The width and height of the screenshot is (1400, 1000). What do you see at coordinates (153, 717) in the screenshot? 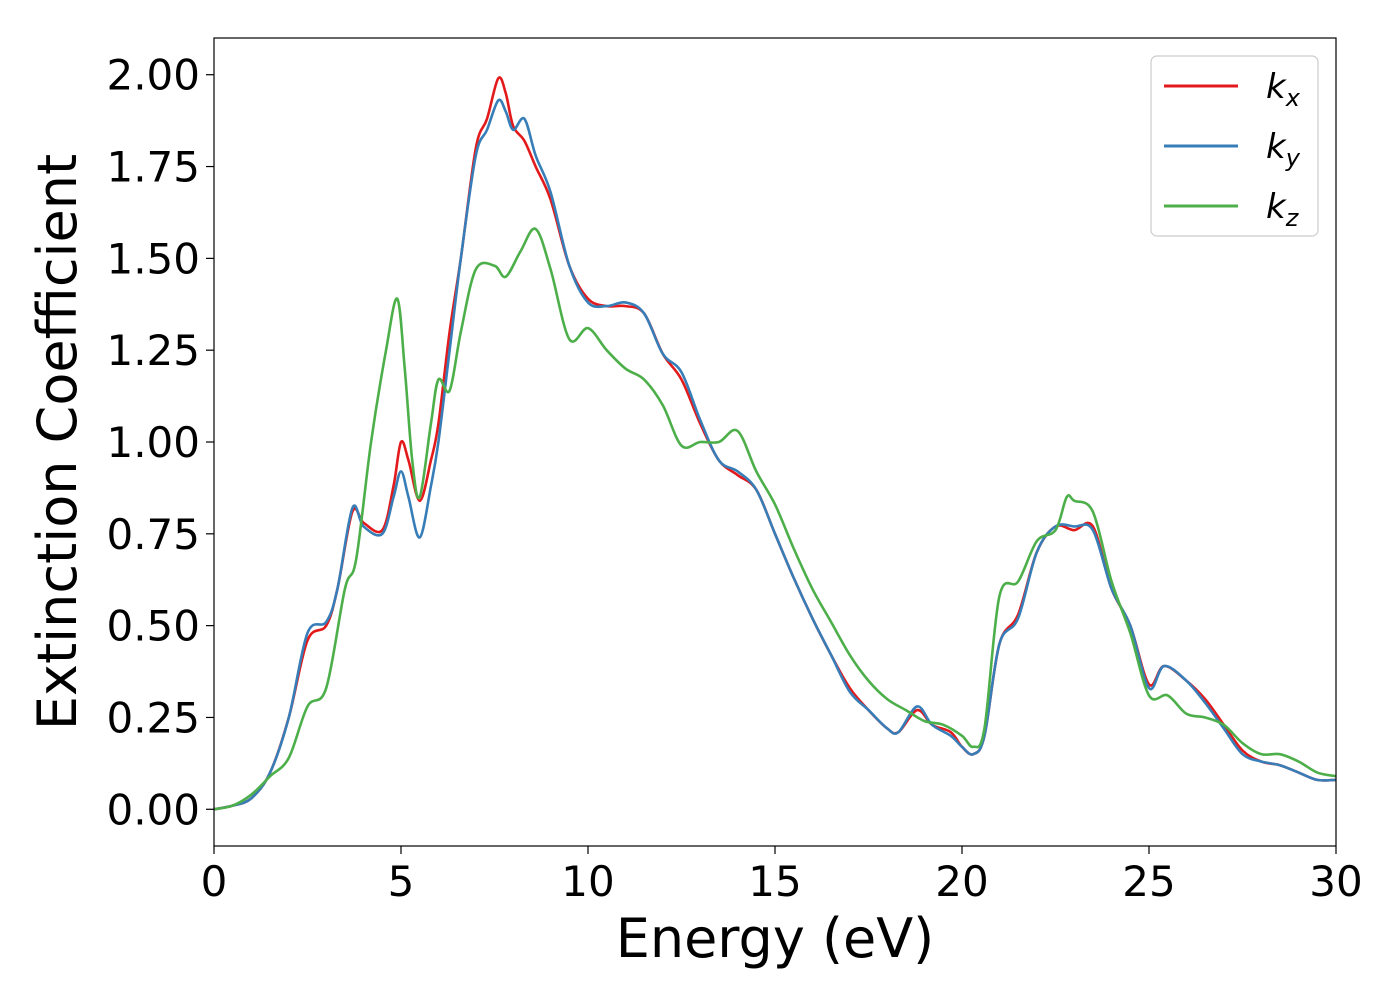
I see `y-tick-label: 0.25` at bounding box center [153, 717].